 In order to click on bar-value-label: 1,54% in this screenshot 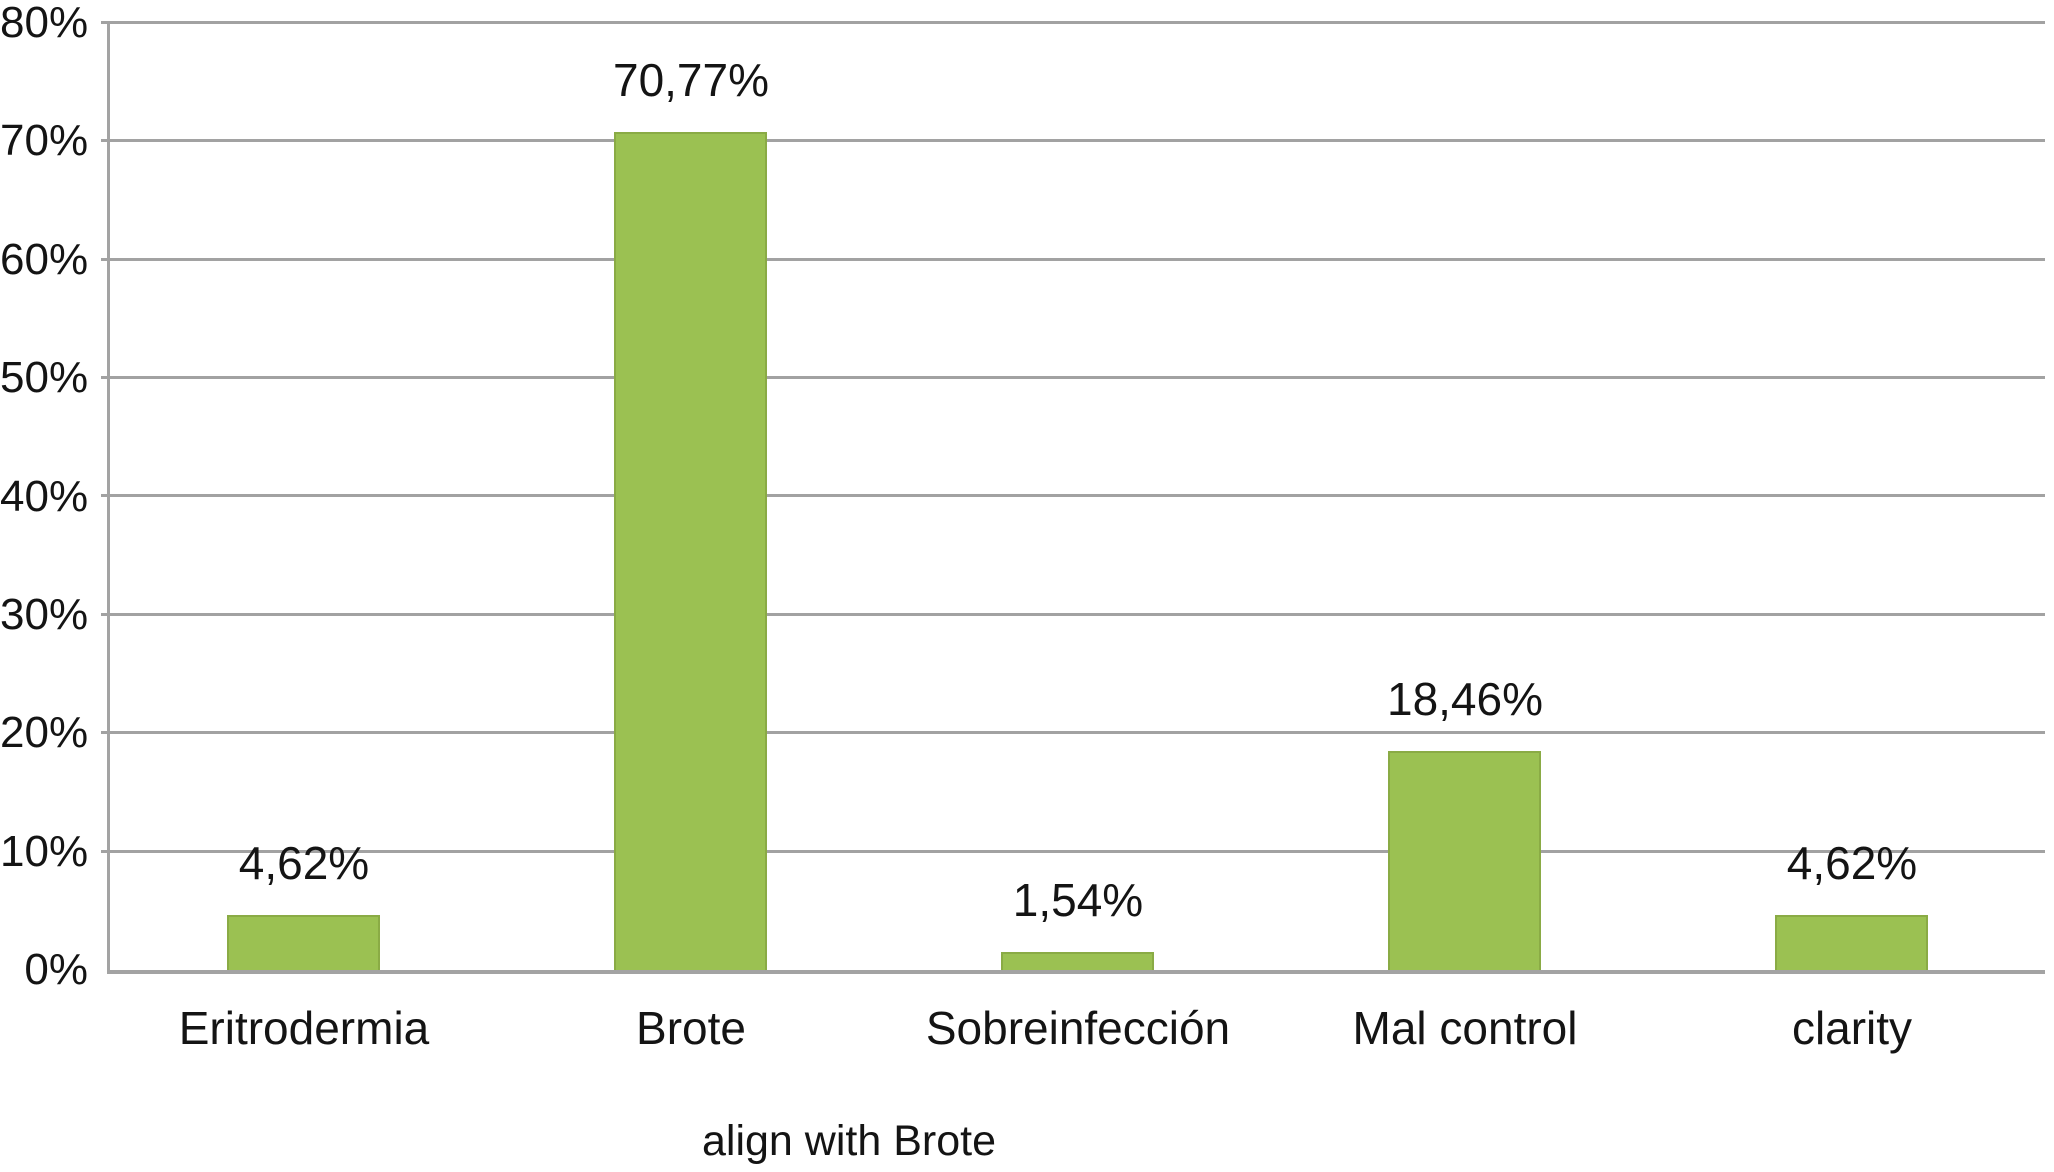, I will do `click(1078, 900)`.